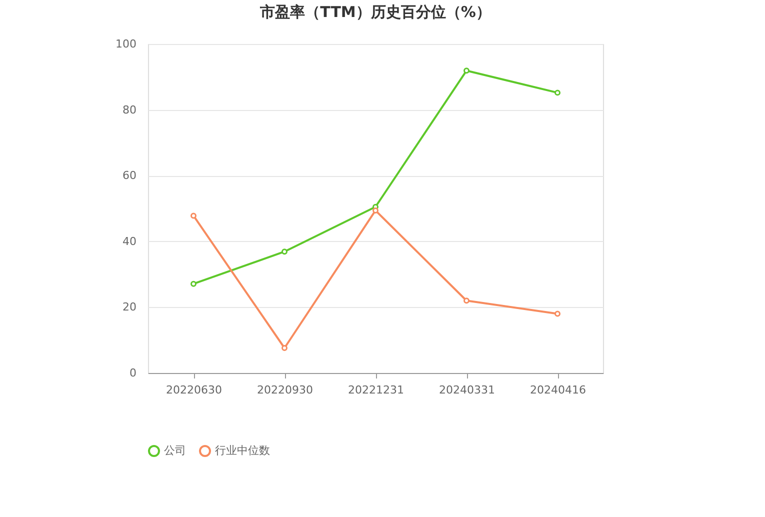 This screenshot has width=765, height=517. Describe the element at coordinates (129, 241) in the screenshot. I see `y-tick-label: 40` at that location.